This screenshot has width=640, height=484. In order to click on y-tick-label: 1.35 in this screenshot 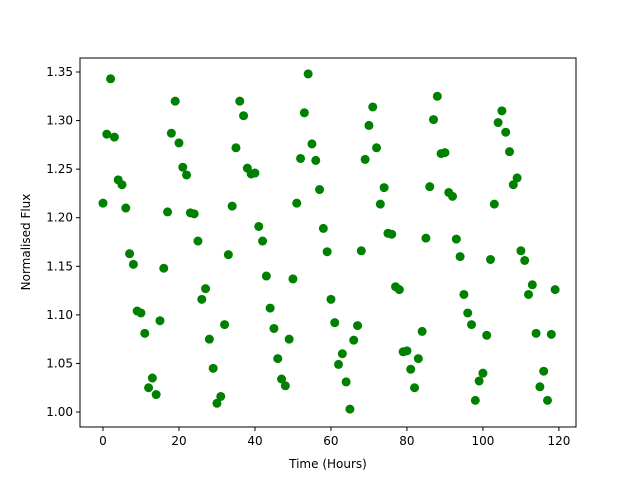, I will do `click(59, 72)`.